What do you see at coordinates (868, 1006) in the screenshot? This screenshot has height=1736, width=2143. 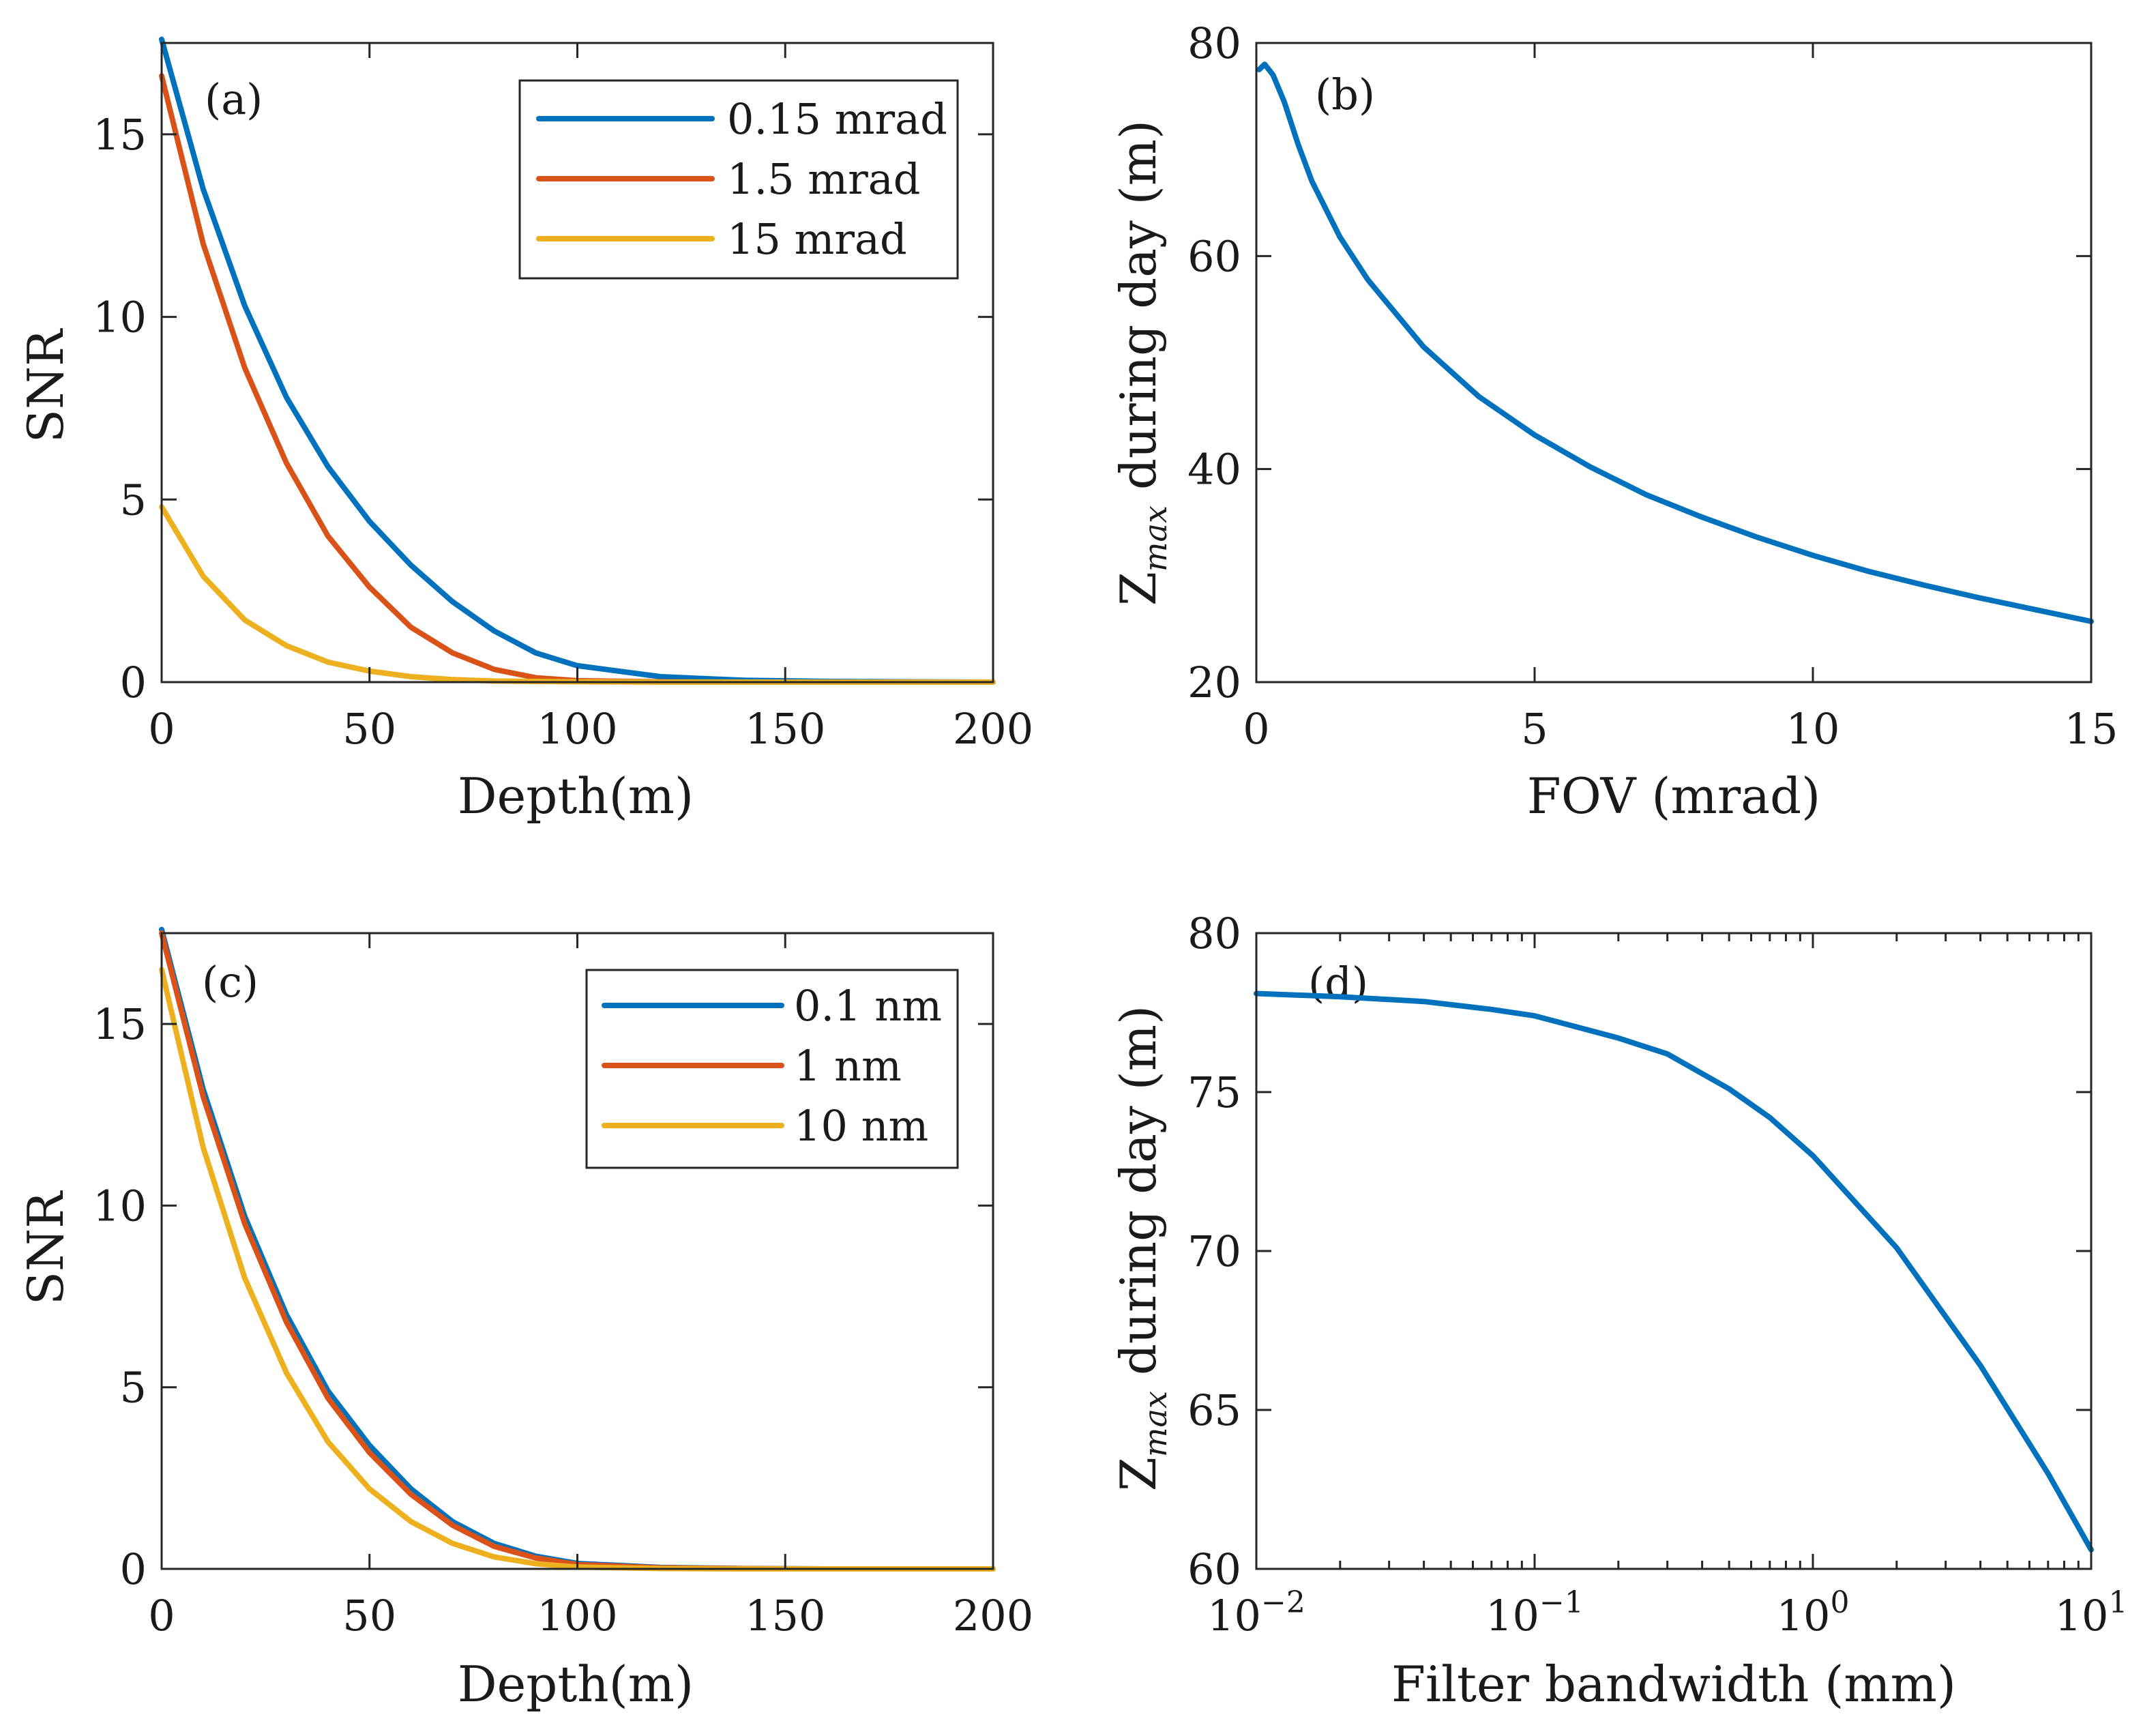 I see `legend-label-01-nm: 0.1 nm` at bounding box center [868, 1006].